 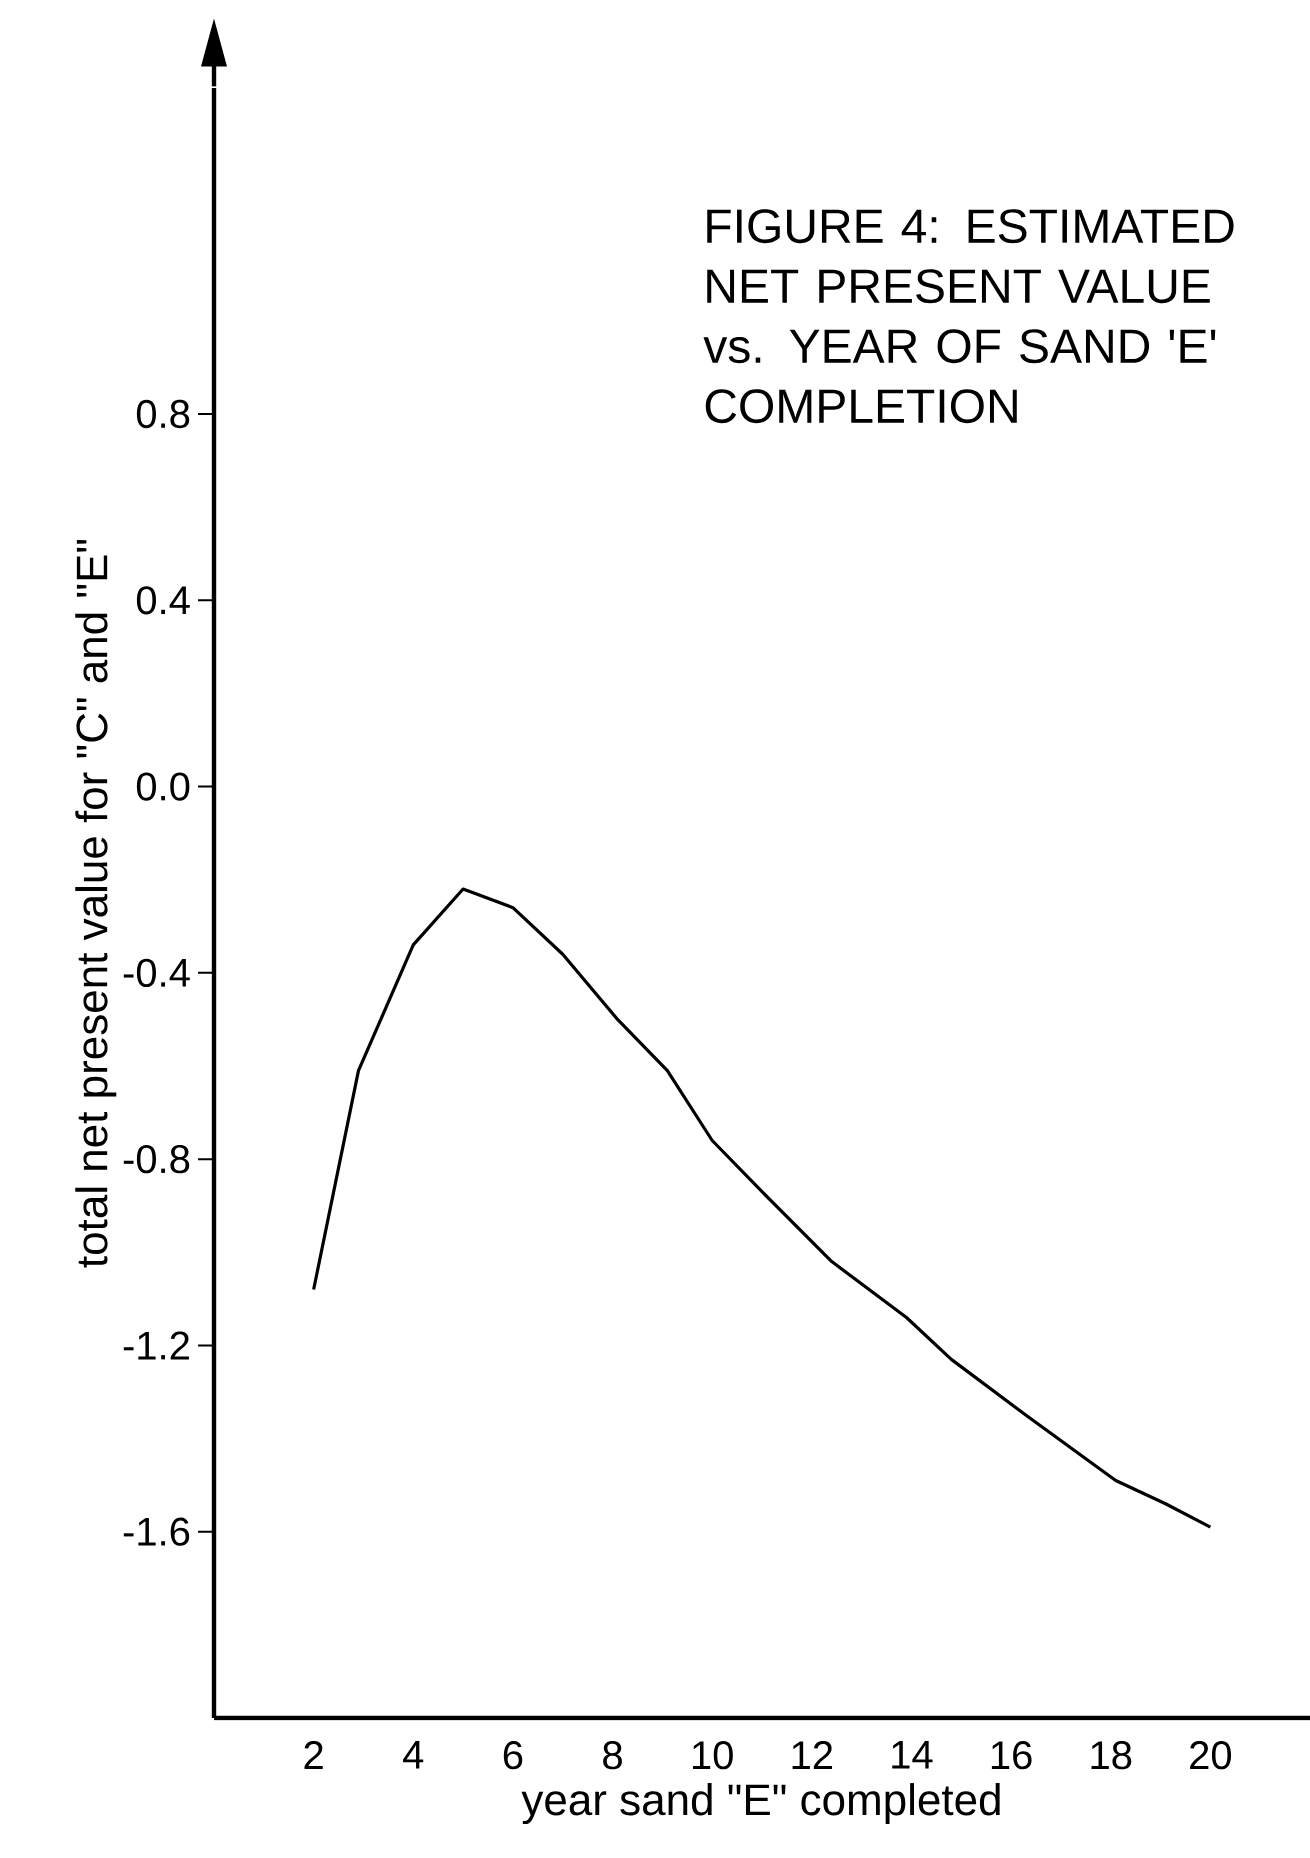 I want to click on x-axis-title: year sand "E" completed, so click(x=760, y=1804).